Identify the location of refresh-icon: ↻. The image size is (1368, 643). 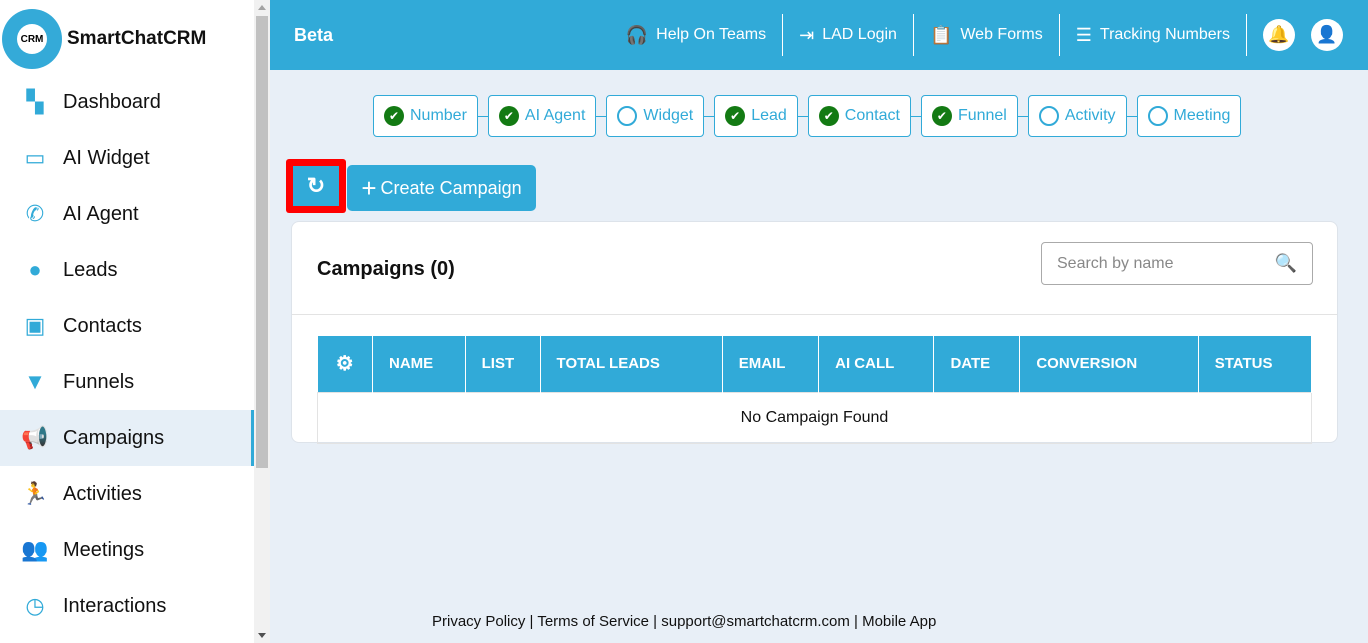
(316, 186).